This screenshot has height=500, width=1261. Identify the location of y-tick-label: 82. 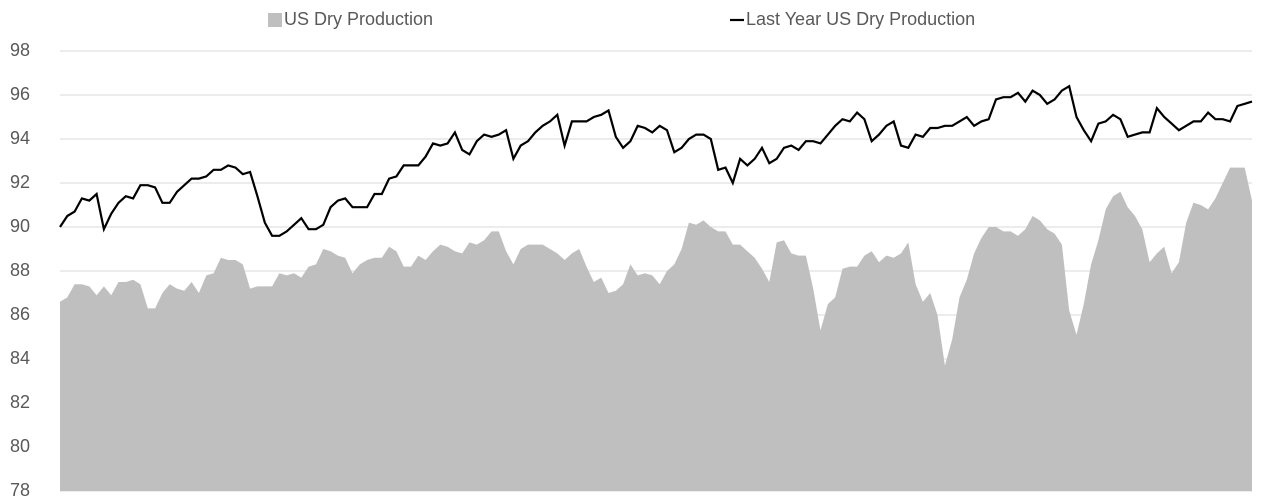
(20, 402).